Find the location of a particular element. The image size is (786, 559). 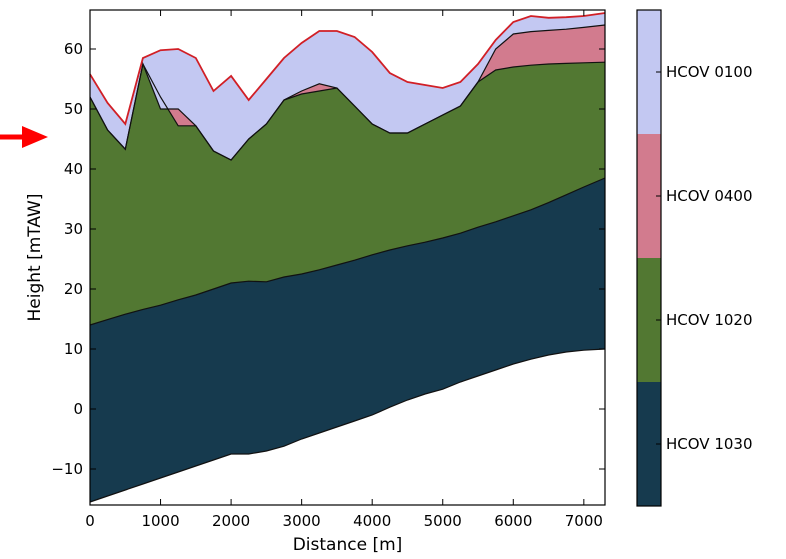

x-tick-label: 6000 is located at coordinates (513, 521).